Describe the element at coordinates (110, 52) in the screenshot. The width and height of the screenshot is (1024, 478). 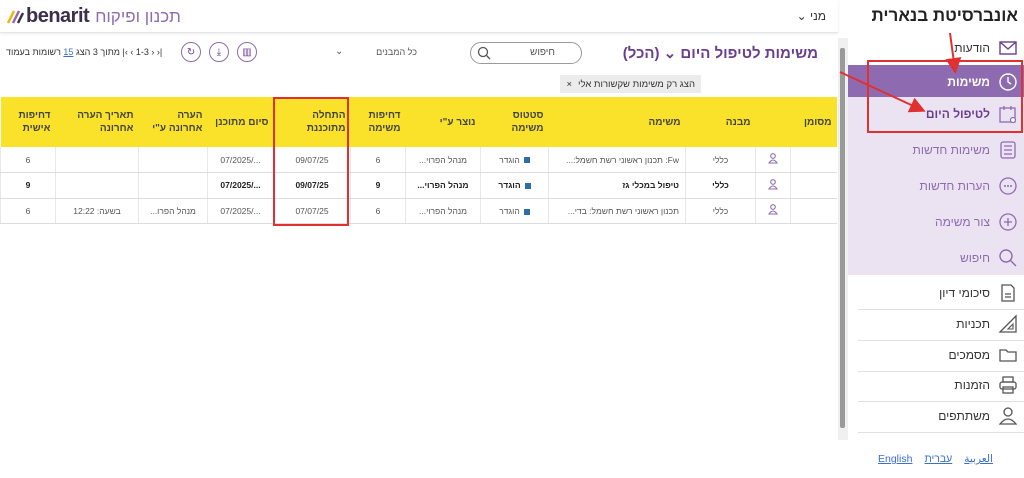
I see `of-label: מתוך` at that location.